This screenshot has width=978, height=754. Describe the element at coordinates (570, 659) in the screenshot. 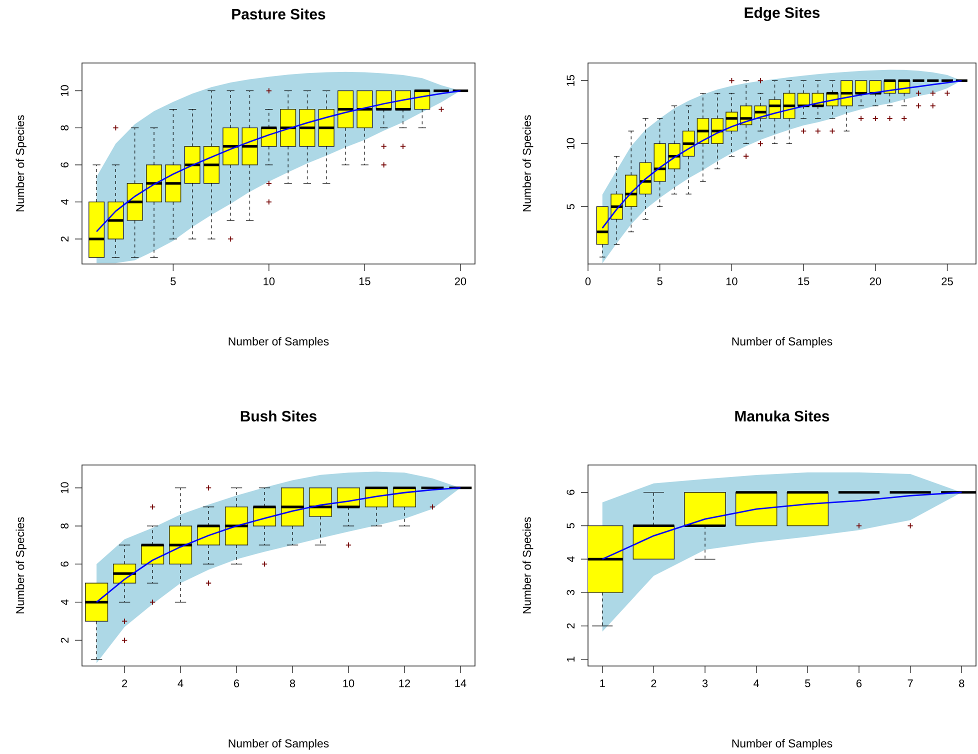

I see `y-tick-label: 1` at that location.